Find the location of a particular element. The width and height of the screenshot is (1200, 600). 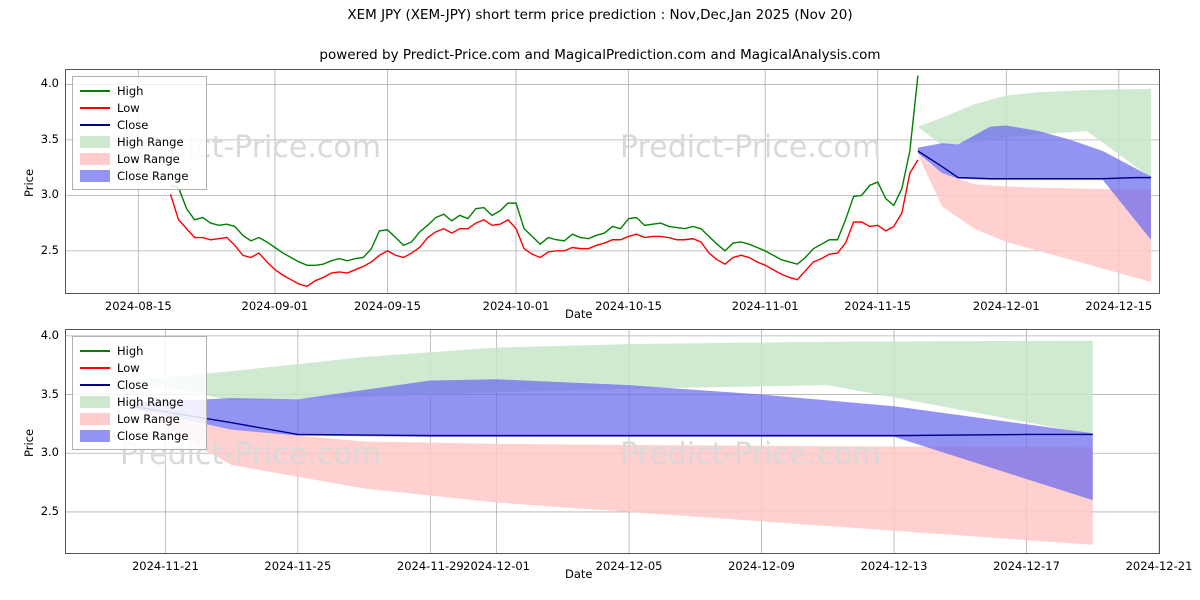

xtick-label: 2024-11-29 is located at coordinates (430, 566).